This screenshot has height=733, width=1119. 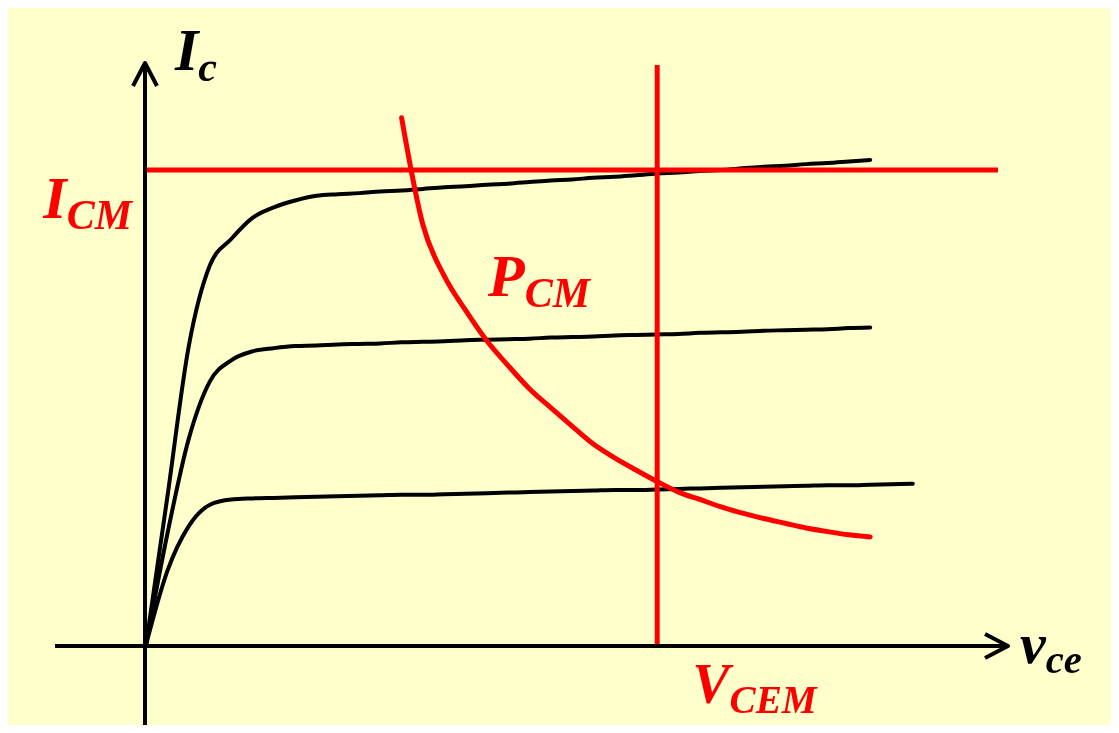 I want to click on ref-line-label: I$_{CM}$, so click(x=88, y=201).